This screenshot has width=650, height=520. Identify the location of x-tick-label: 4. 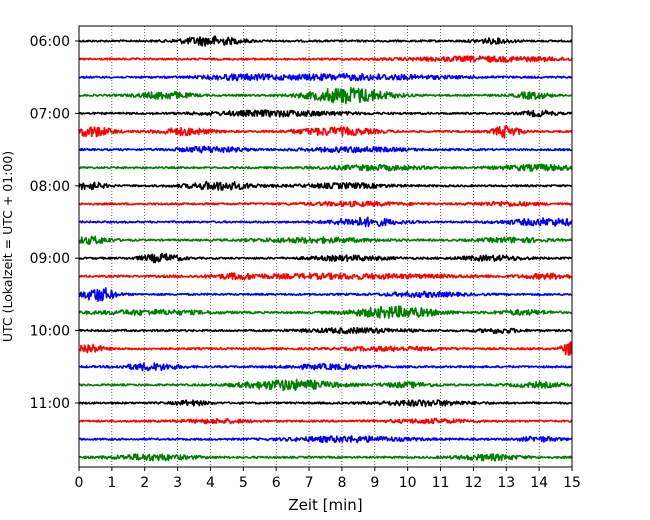
(210, 483).